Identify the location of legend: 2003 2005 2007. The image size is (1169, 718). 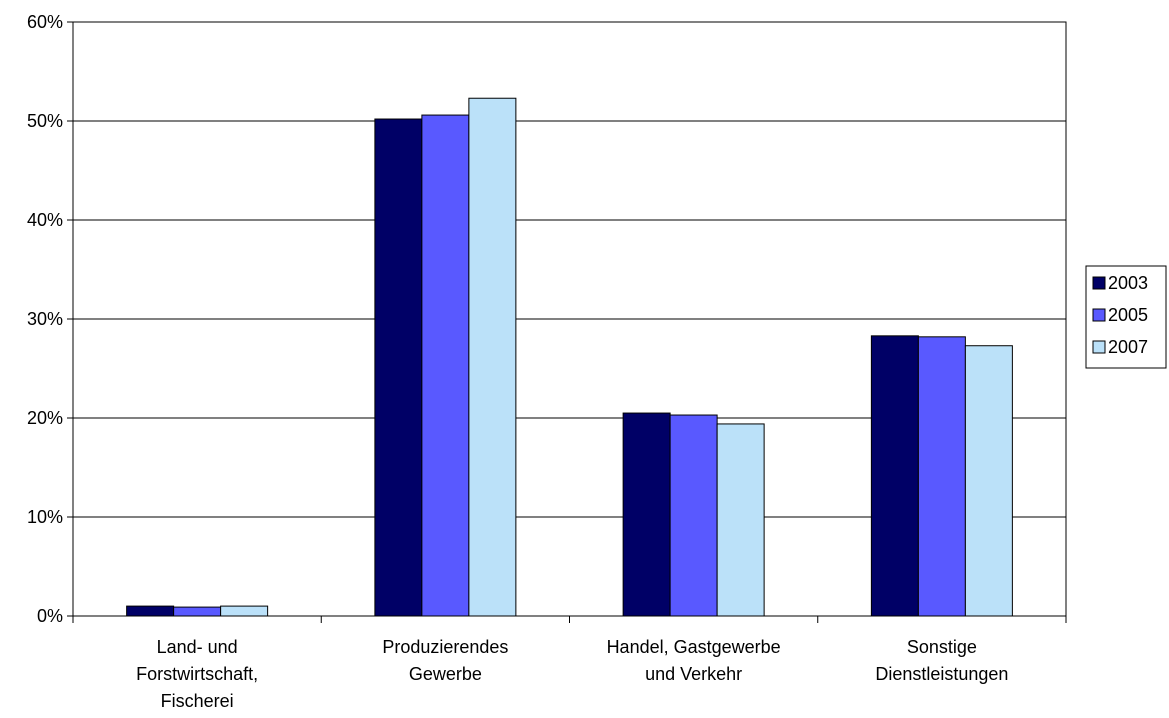
(1126, 317).